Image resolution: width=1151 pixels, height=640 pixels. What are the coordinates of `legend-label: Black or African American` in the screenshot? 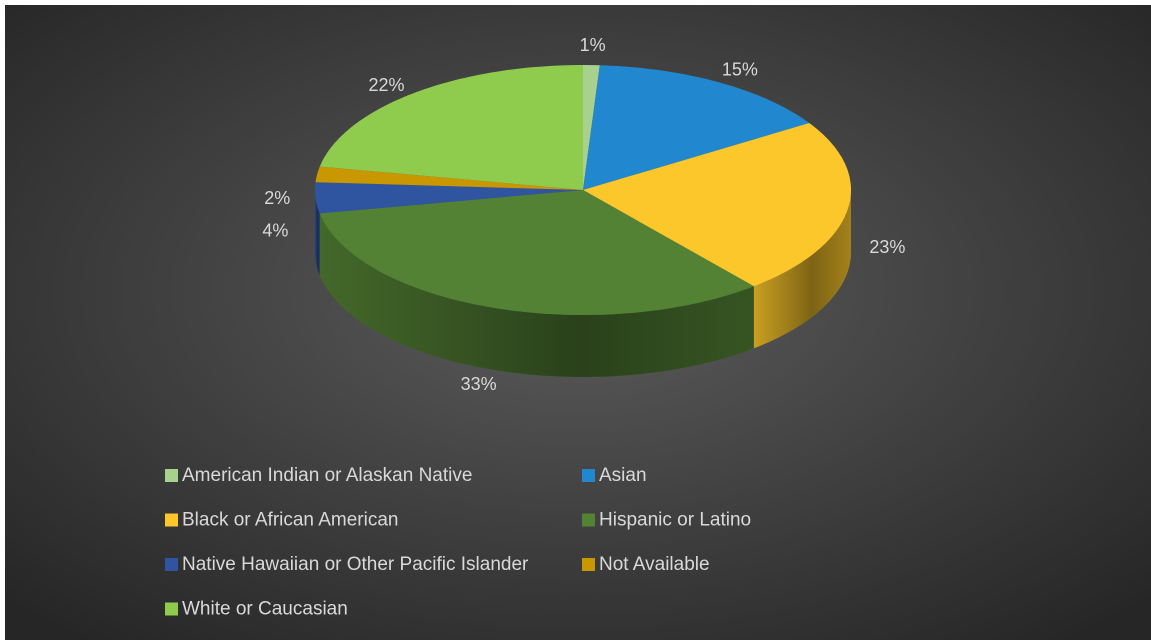 It's located at (290, 520).